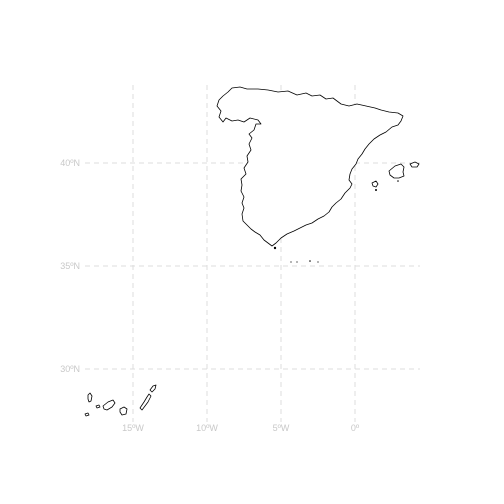 The width and height of the screenshot is (504, 504). What do you see at coordinates (414, 164) in the screenshot?
I see `menorca-outline` at bounding box center [414, 164].